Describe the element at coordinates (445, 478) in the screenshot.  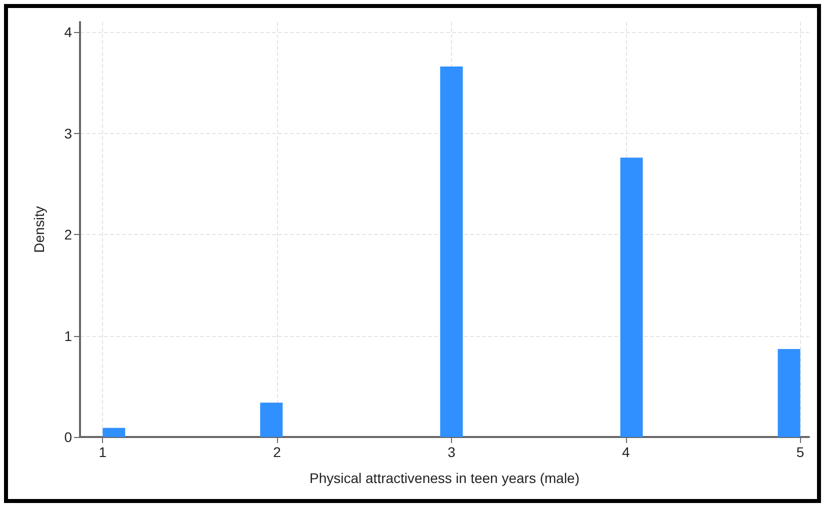
I see `x-axis-title: Physical attractiveness in teen years (male)` at that location.